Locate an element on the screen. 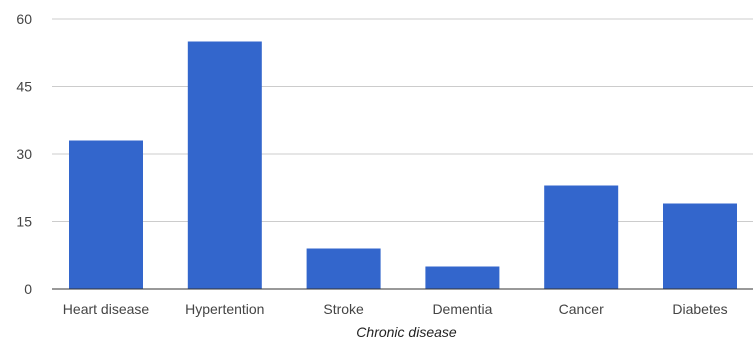 Image resolution: width=753 pixels, height=343 pixels. bar-diabetes is located at coordinates (700, 246).